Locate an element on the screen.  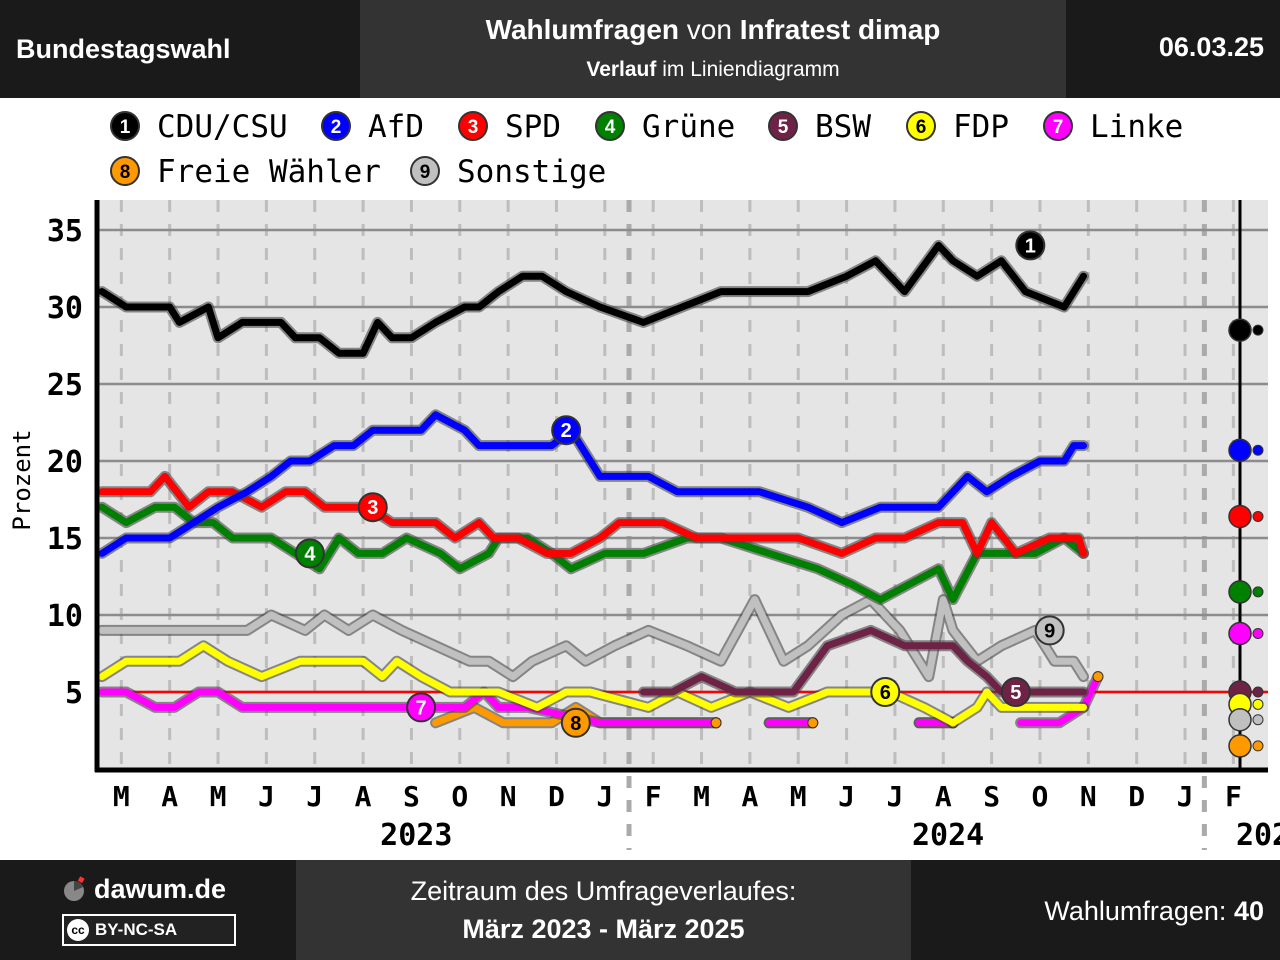
projection-dot-SPD is located at coordinates (1240, 516).